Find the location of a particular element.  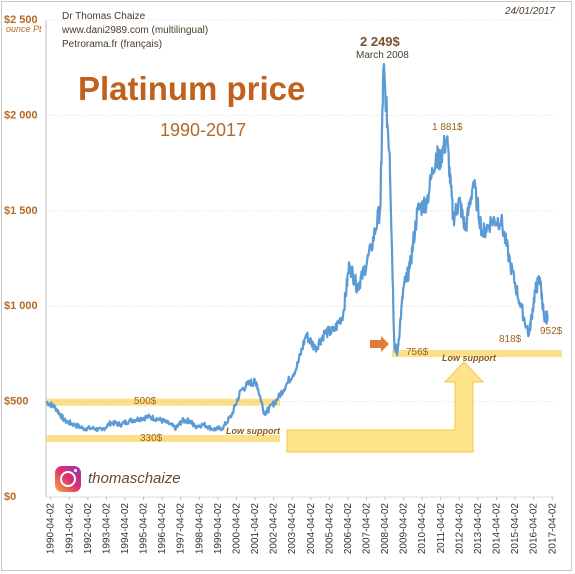

pointer-arrow is located at coordinates (379, 344).